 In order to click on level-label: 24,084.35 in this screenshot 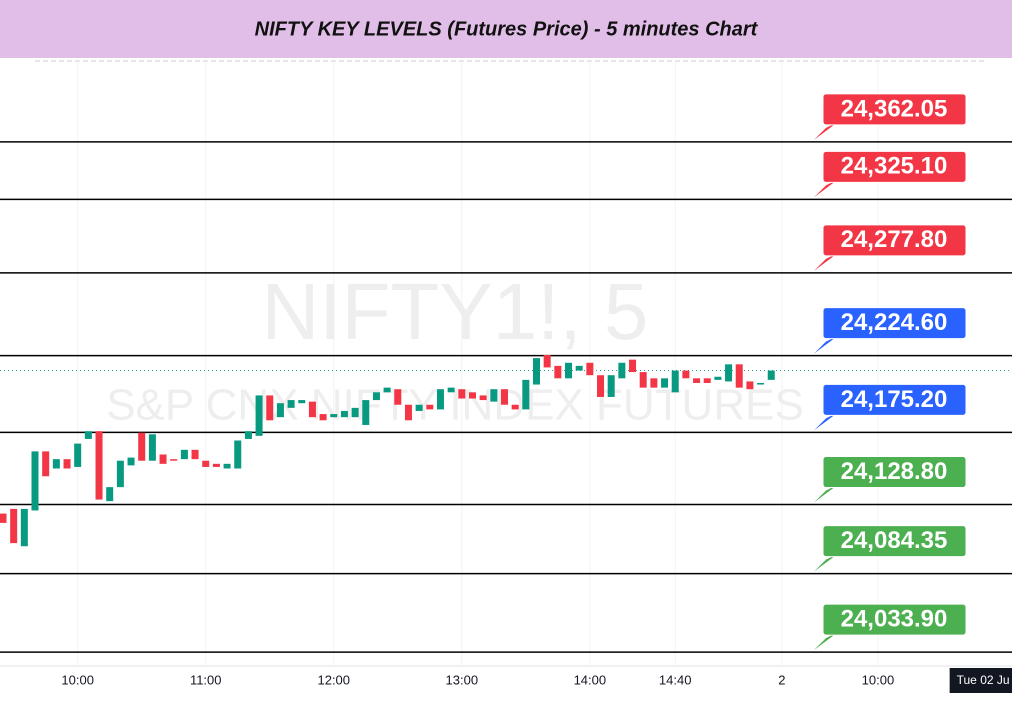, I will do `click(894, 540)`.